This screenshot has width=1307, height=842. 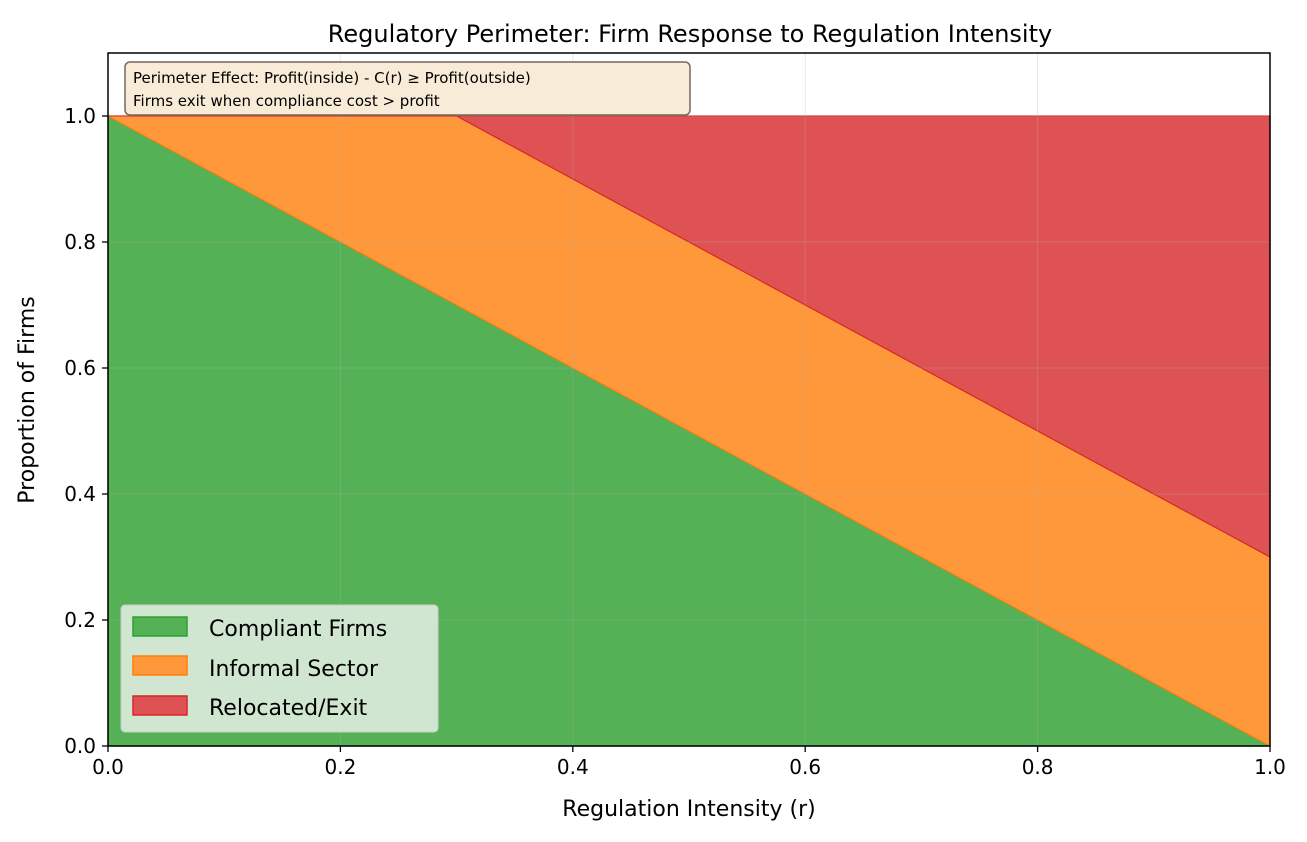 What do you see at coordinates (688, 809) in the screenshot?
I see `x-axis-label: Regulation Intensity (r)` at bounding box center [688, 809].